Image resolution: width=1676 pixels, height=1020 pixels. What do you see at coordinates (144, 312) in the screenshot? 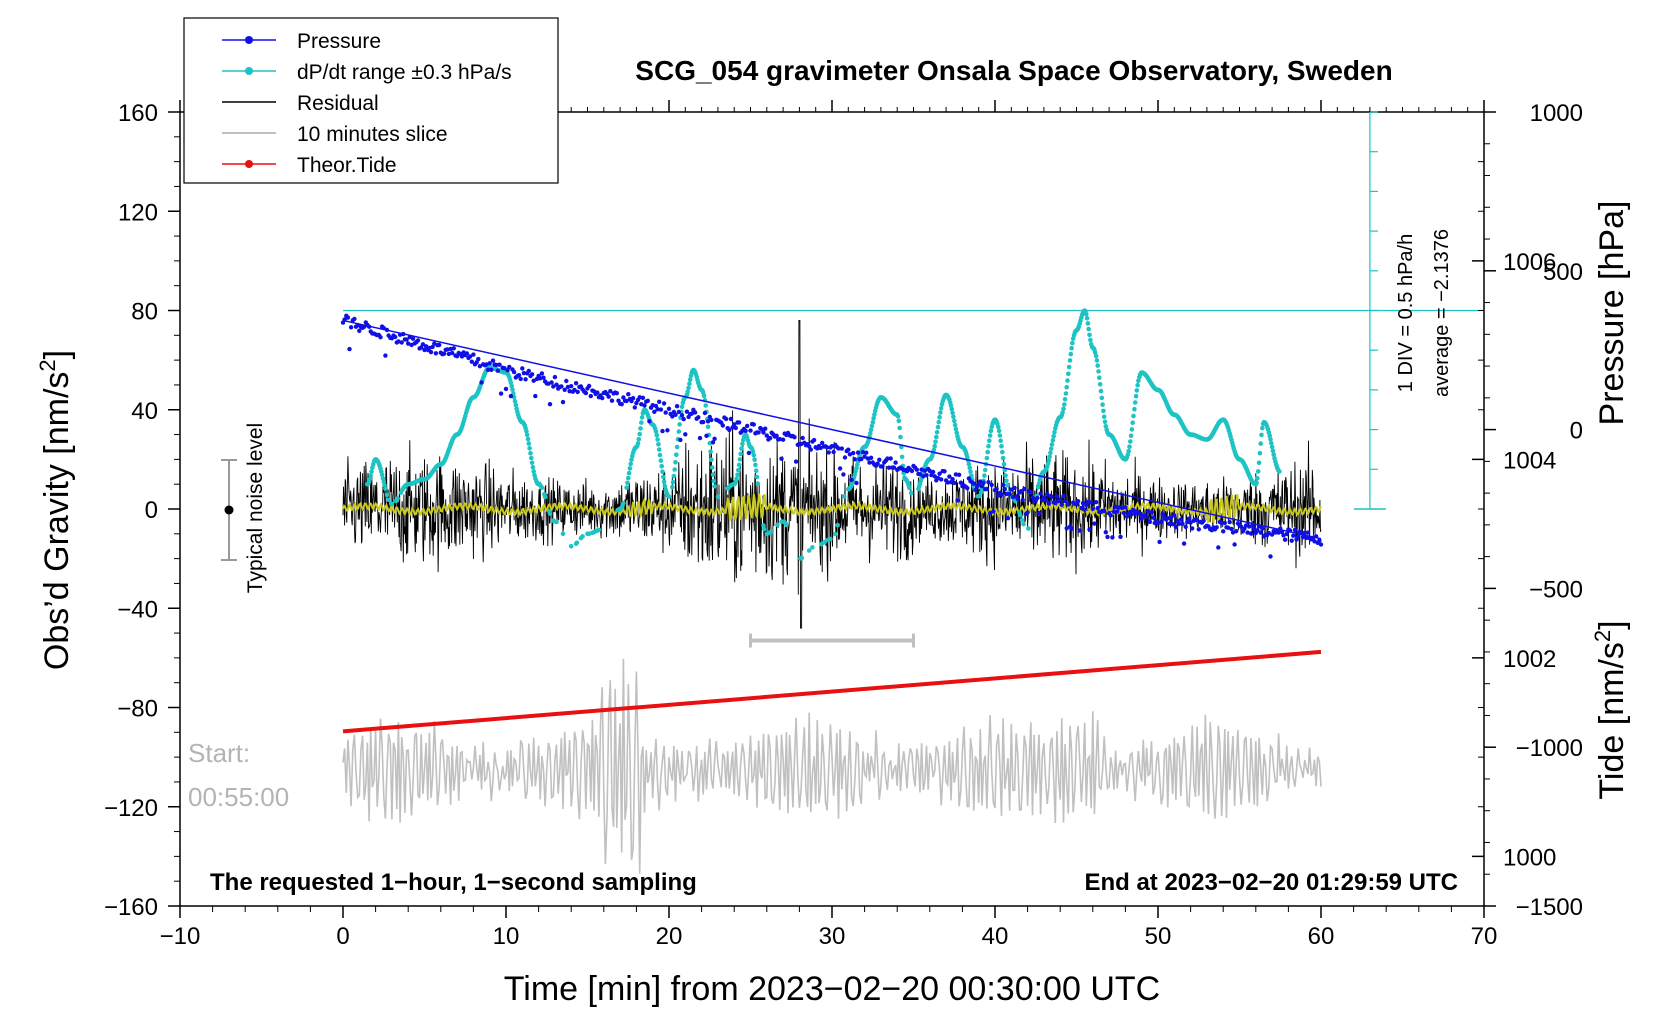
I see `y-left-tick-label: 80` at bounding box center [144, 312].